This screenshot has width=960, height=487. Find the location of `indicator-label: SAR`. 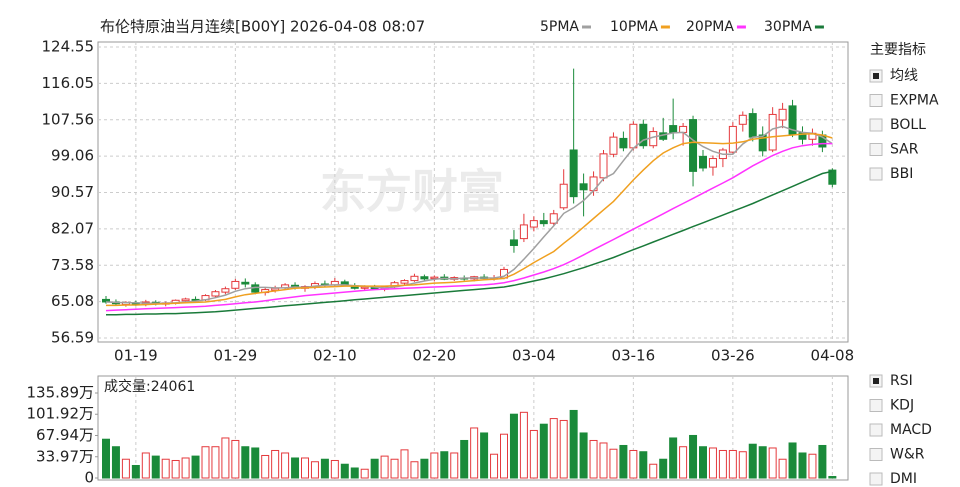

indicator-label: SAR is located at coordinates (904, 150).